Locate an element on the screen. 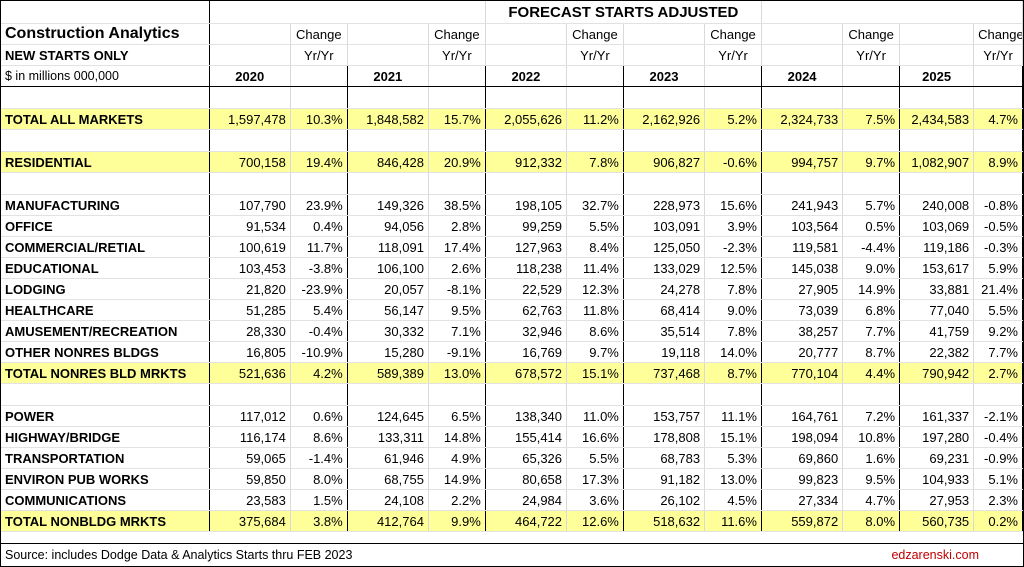 This screenshot has height=567, width=1024. value-cell: 26,102 is located at coordinates (664, 500).